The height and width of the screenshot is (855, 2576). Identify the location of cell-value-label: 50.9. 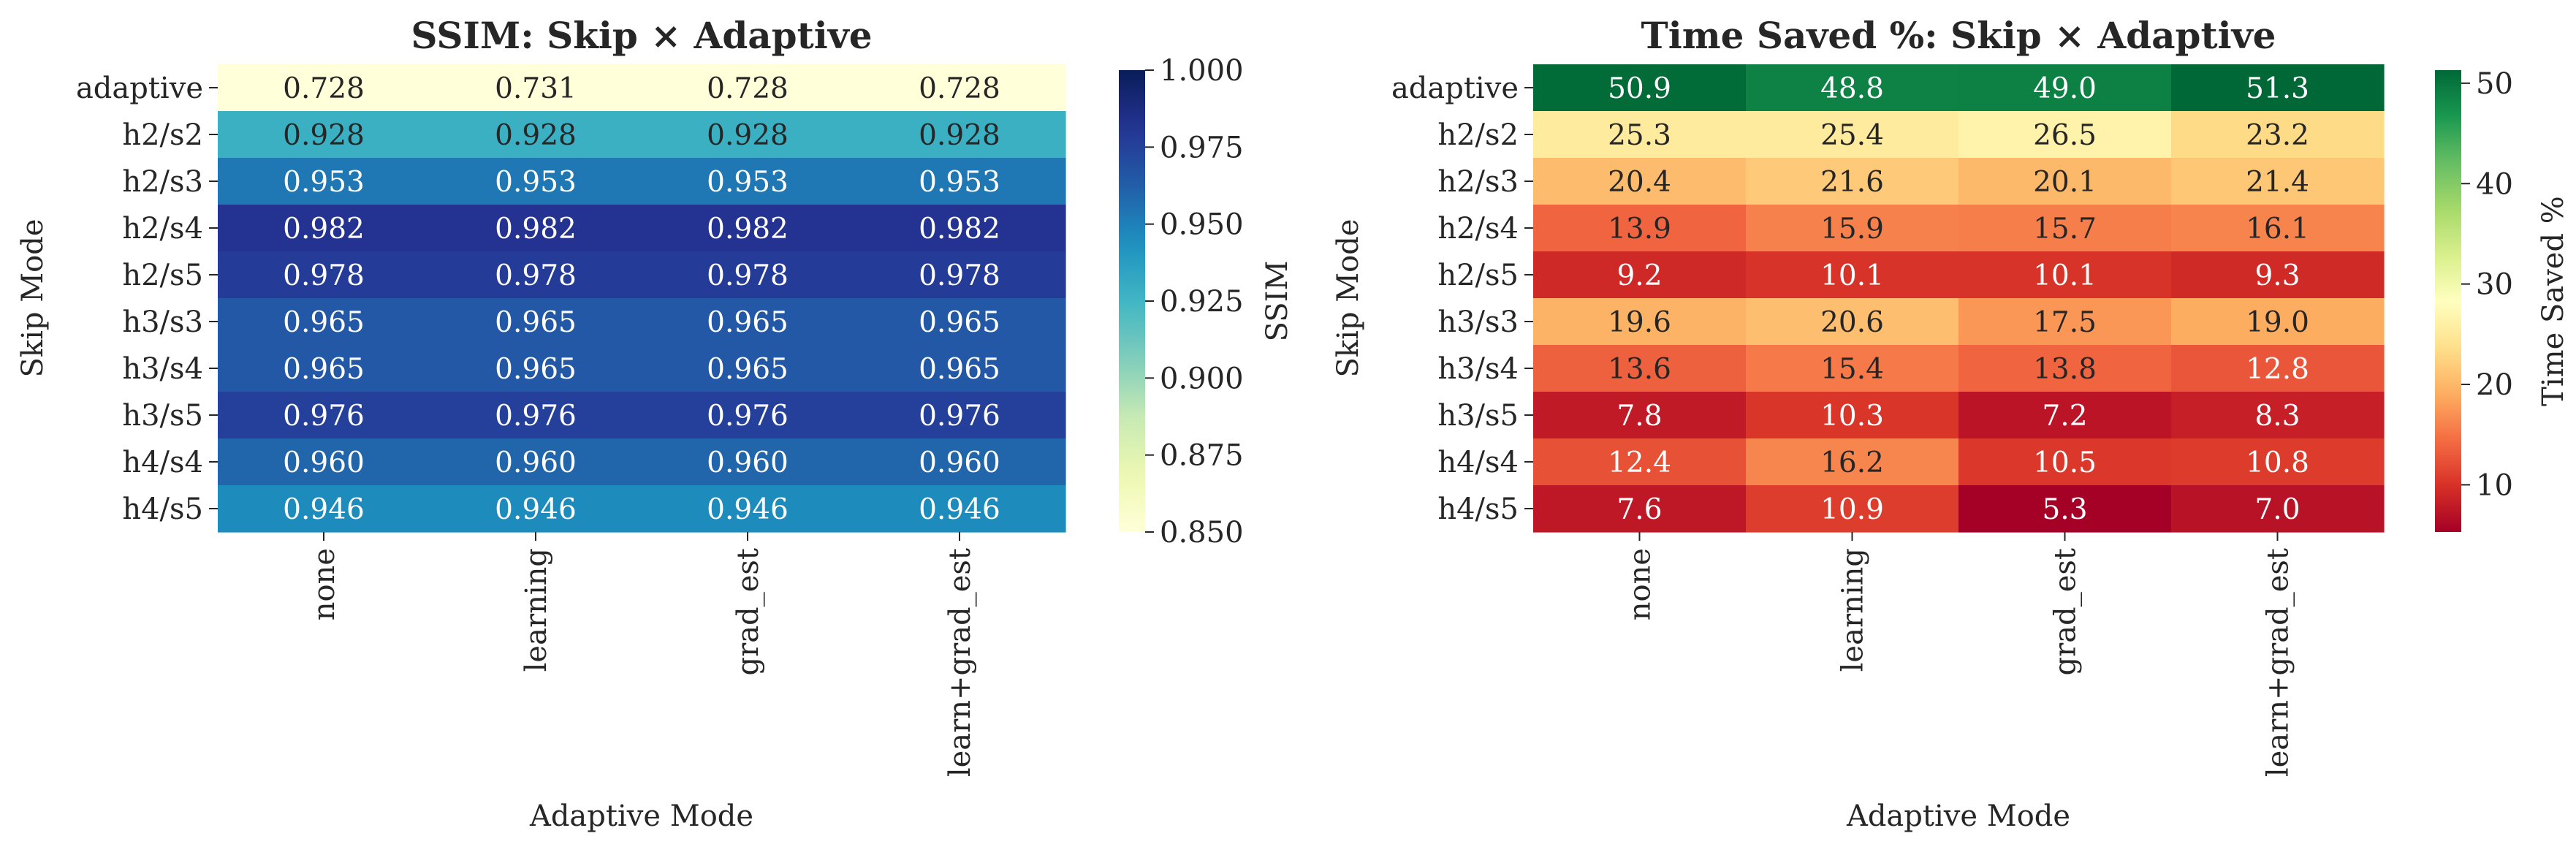
(1639, 88).